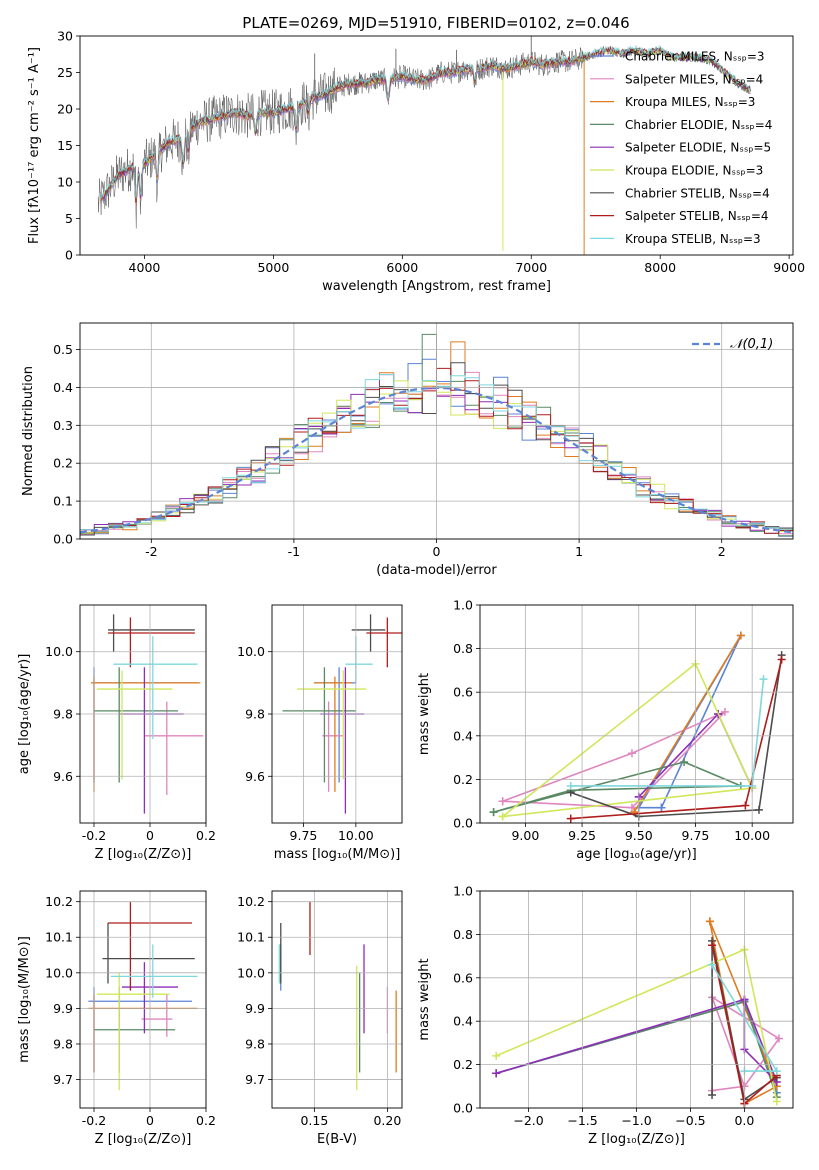  What do you see at coordinates (463, 692) in the screenshot?
I see `y-tick-label: 0.6` at bounding box center [463, 692].